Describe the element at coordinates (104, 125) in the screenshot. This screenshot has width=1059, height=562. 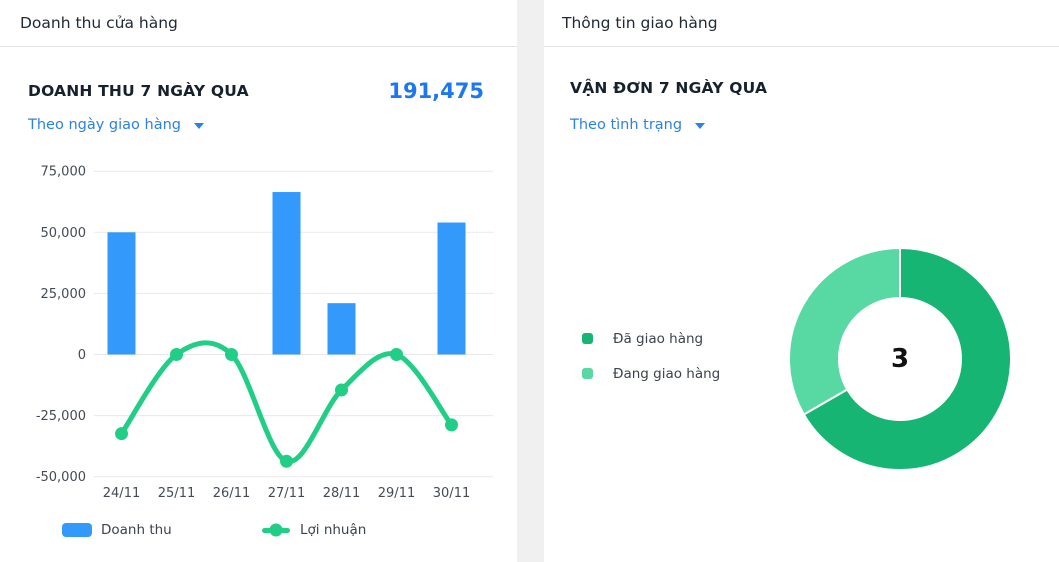
I see `revenue-filter-label: Theo ngày giao hàng` at that location.